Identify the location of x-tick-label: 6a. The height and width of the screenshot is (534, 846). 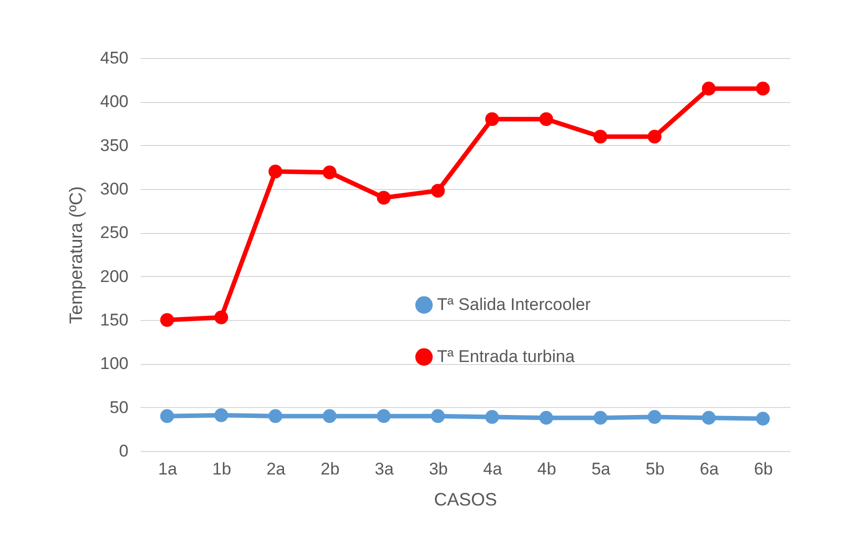
(710, 469).